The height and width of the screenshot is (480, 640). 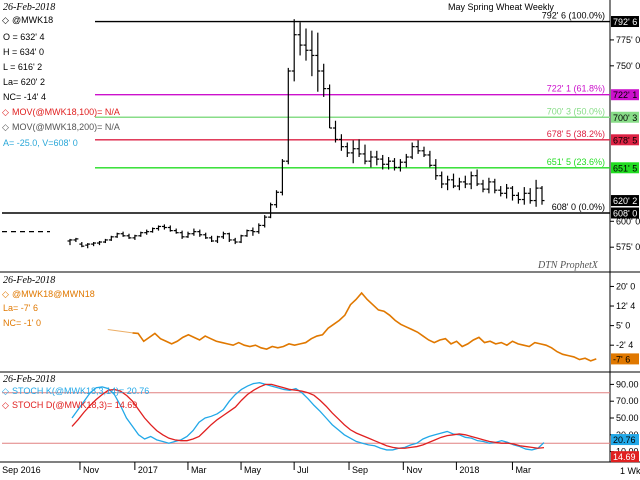 What do you see at coordinates (624, 457) in the screenshot?
I see `stoch-d-tag-text: 14.69` at bounding box center [624, 457].